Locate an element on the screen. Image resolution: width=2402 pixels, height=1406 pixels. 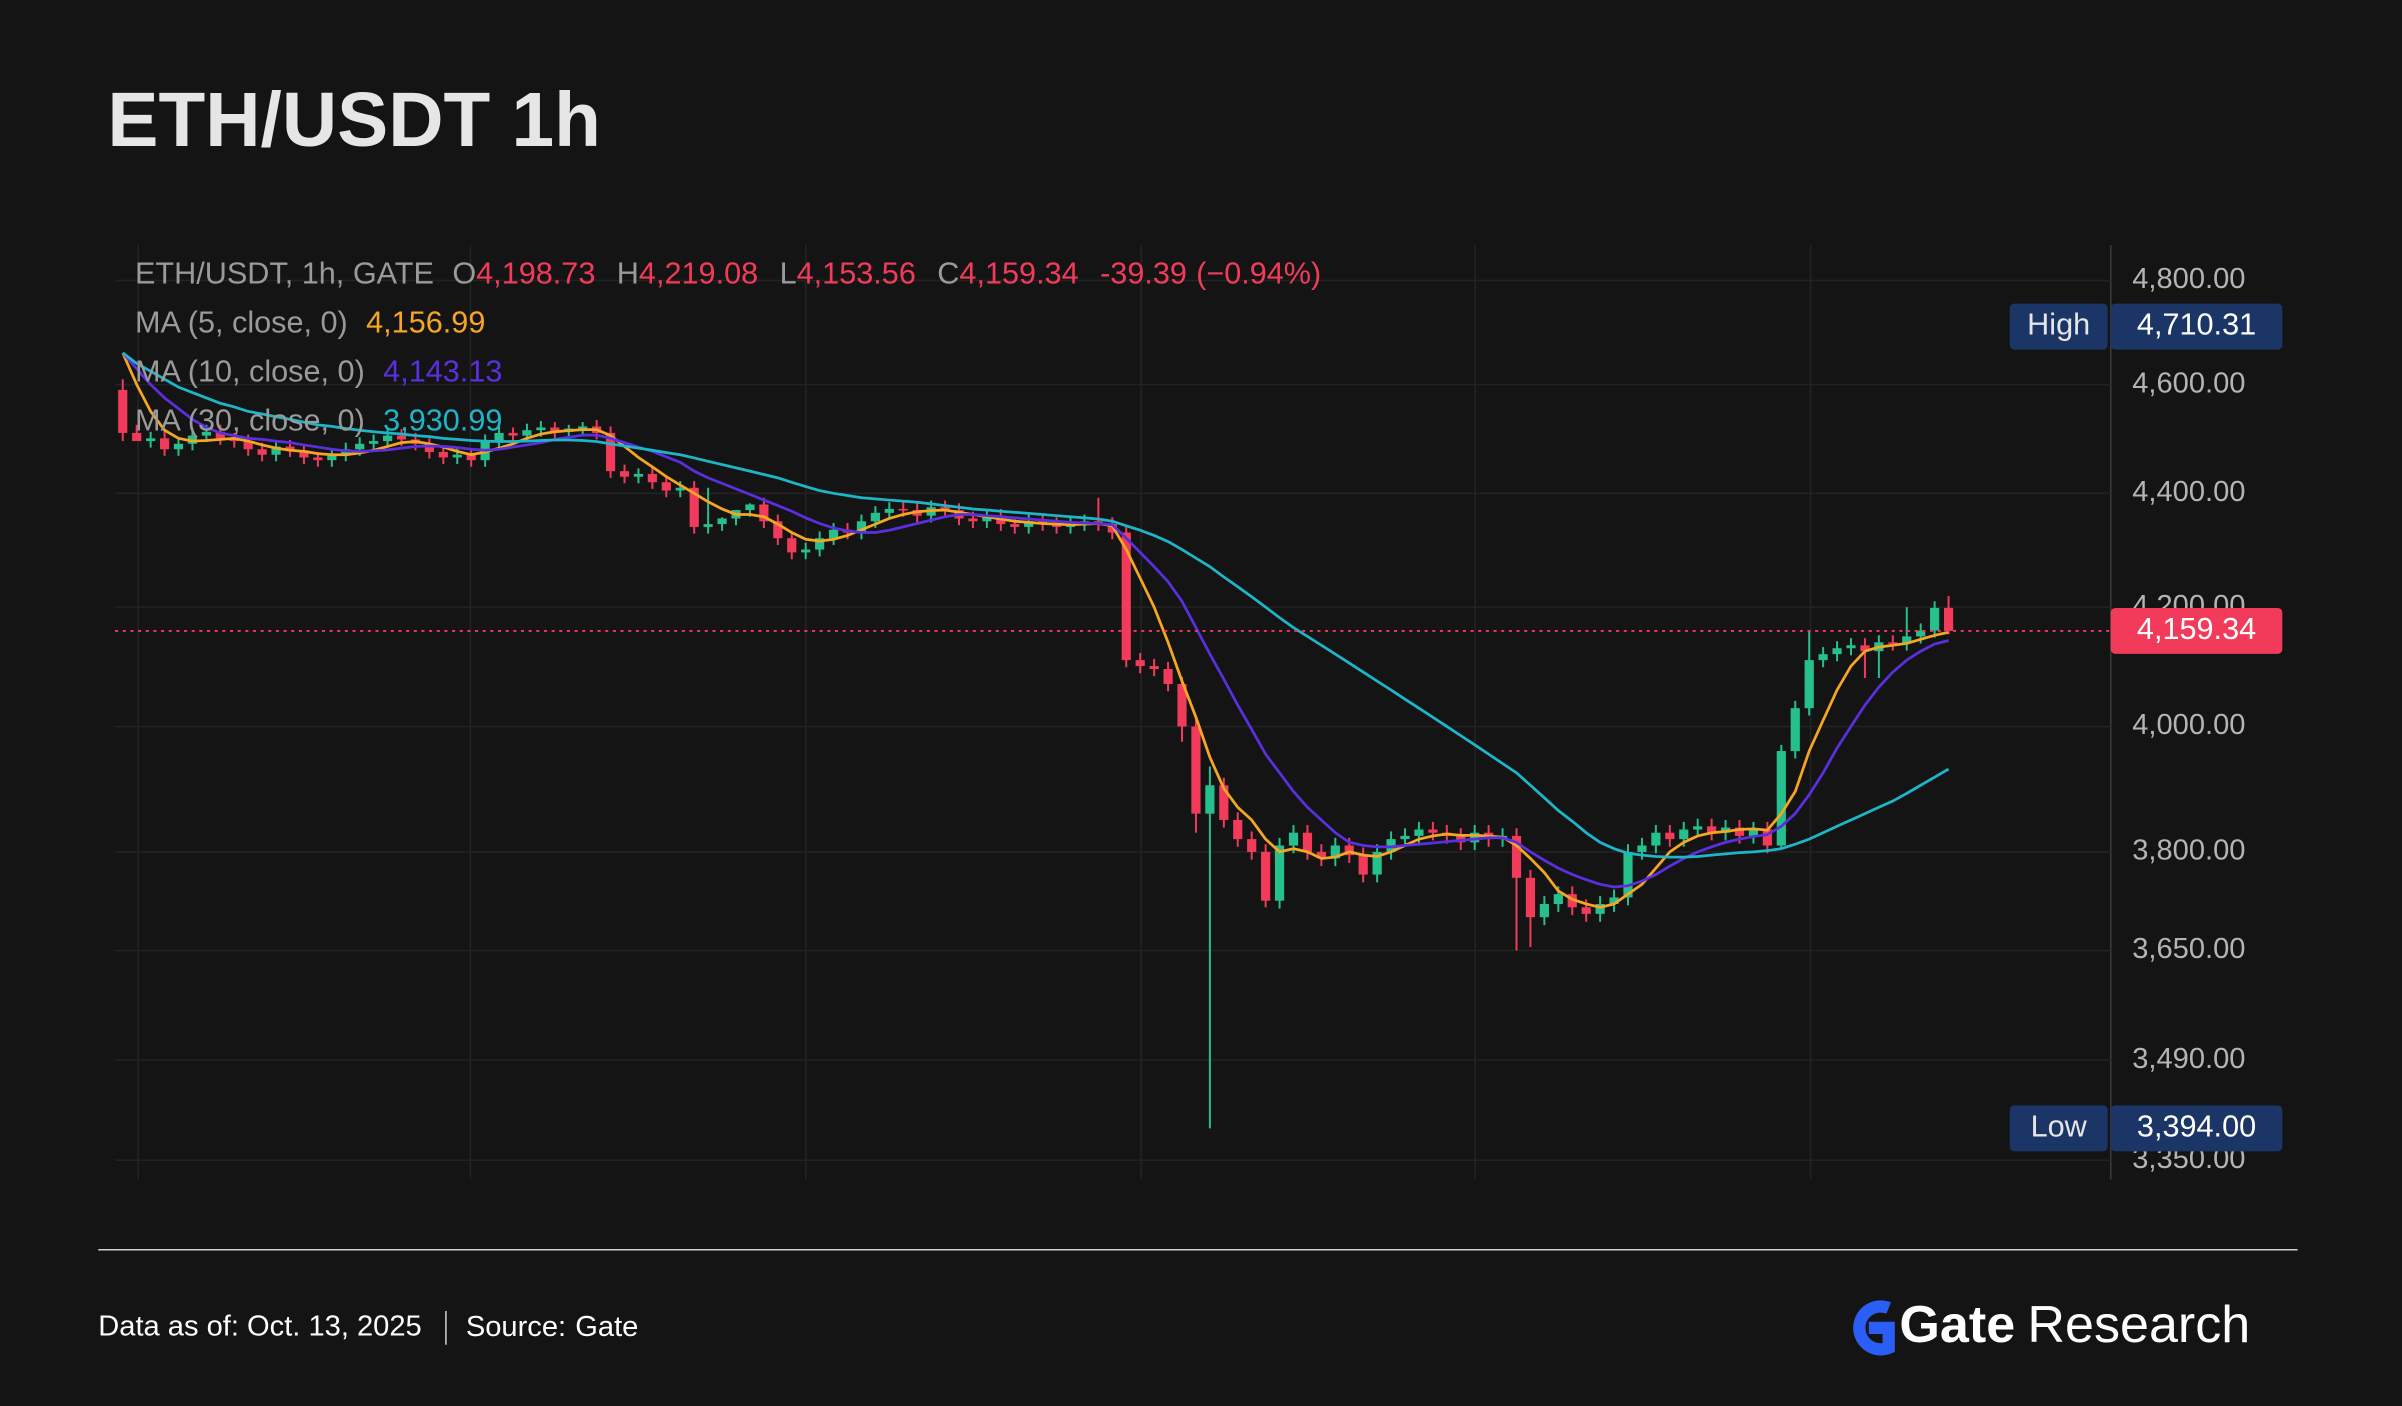
logo-suffix: Research is located at coordinates (2138, 1325).